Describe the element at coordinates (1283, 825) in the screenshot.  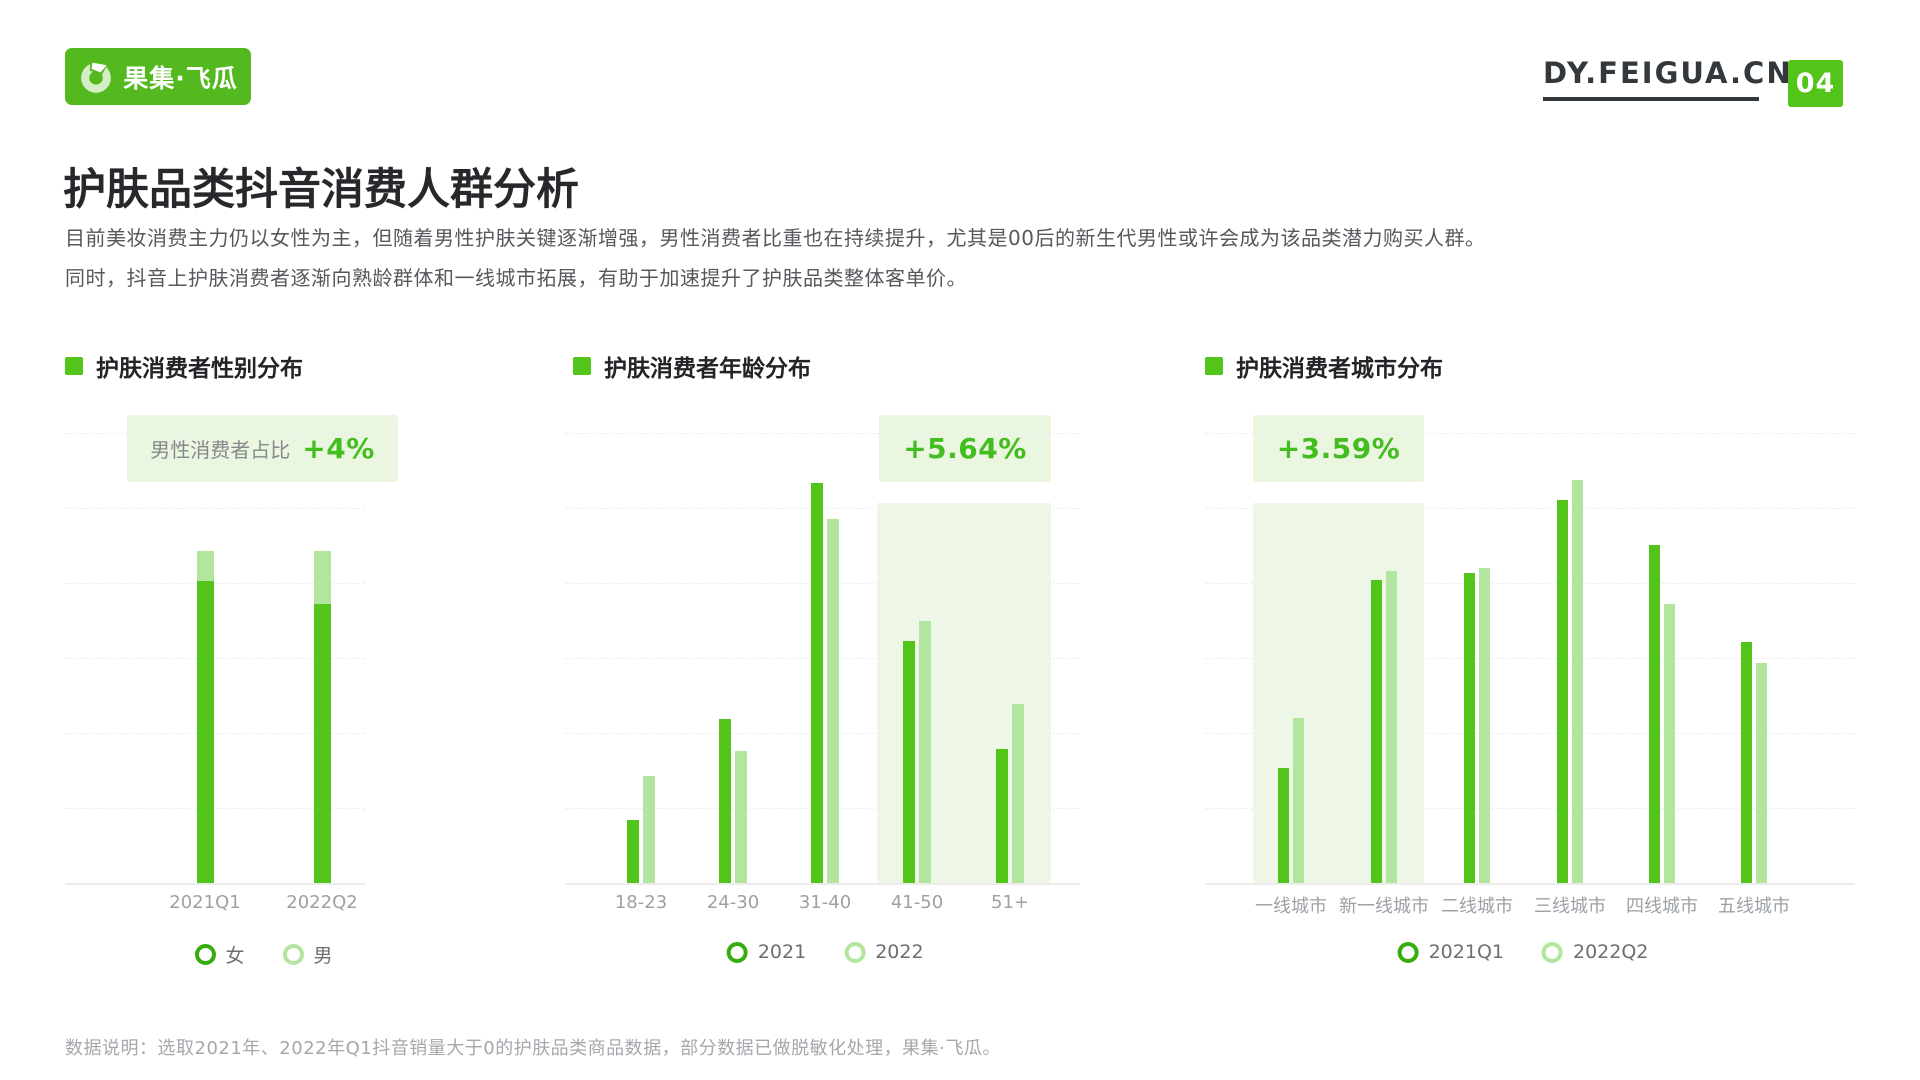
I see `bar-2021Q1-一线城市` at that location.